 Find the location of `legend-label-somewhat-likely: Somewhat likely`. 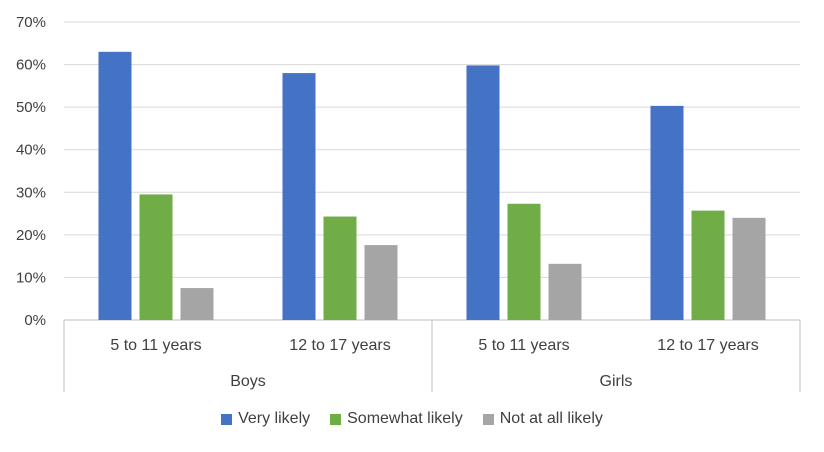

legend-label-somewhat-likely: Somewhat likely is located at coordinates (405, 418).